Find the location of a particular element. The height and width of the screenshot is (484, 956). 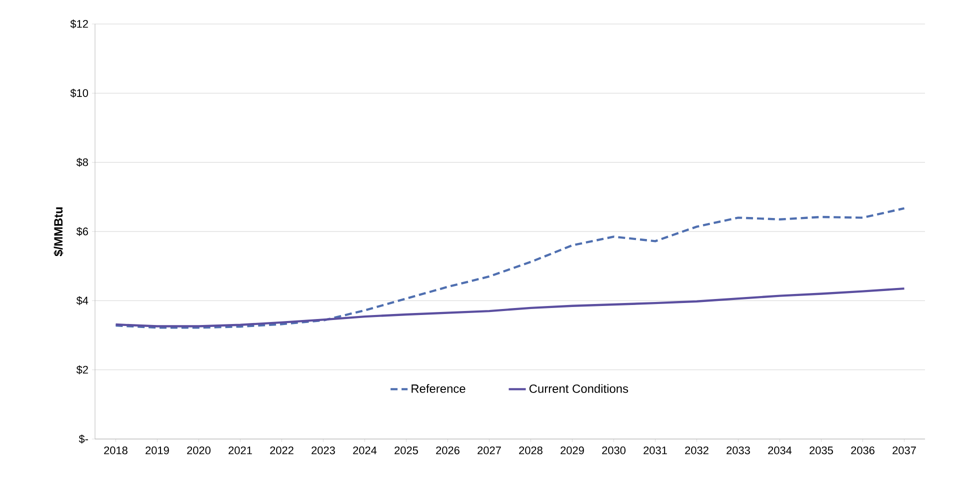

y-axis-title: $/MMBtu is located at coordinates (59, 231).